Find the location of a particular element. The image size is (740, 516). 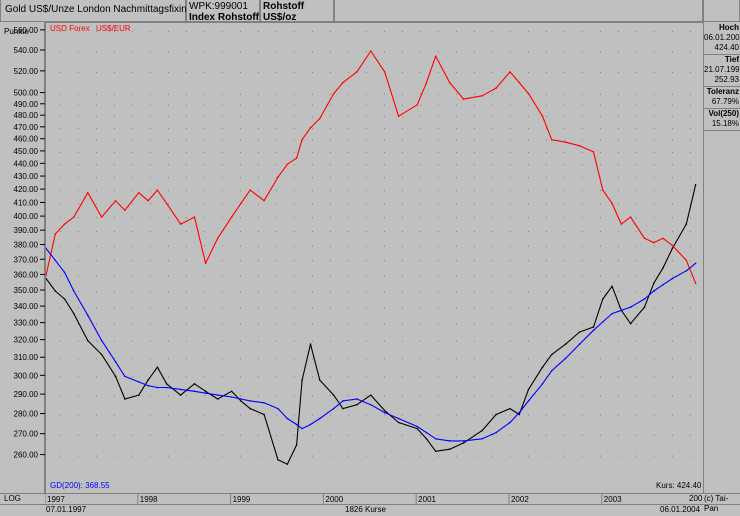

last-year-label: 200 is located at coordinates (696, 498).